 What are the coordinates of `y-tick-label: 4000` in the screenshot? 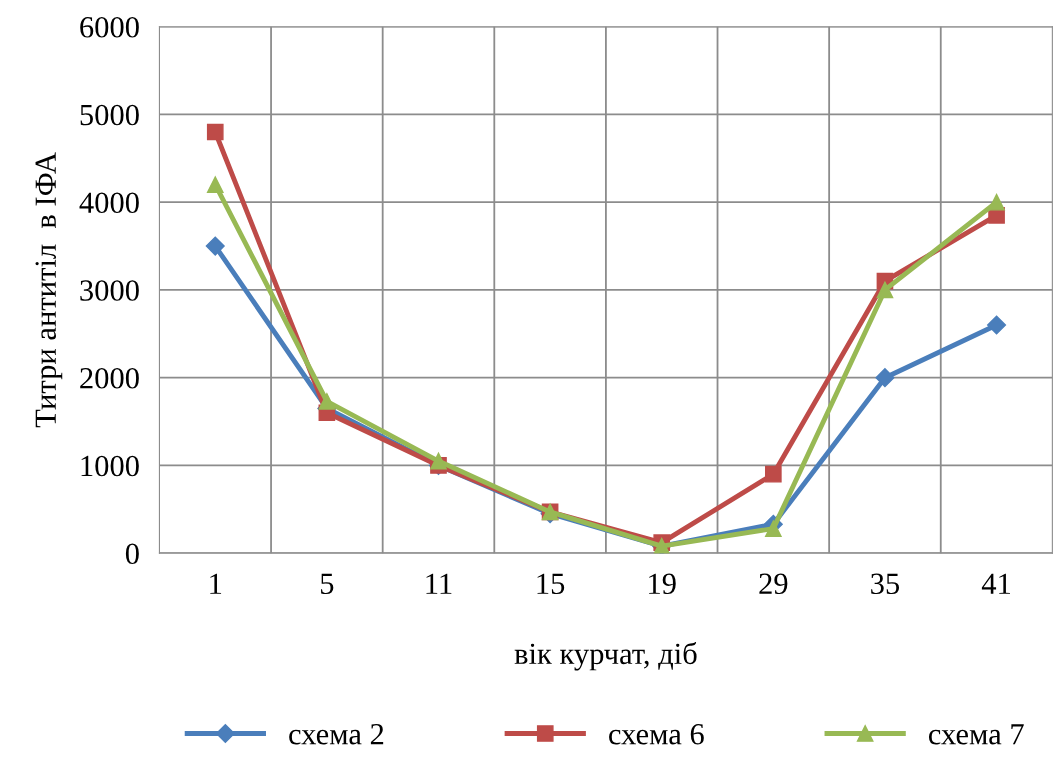 It's located at (109, 203).